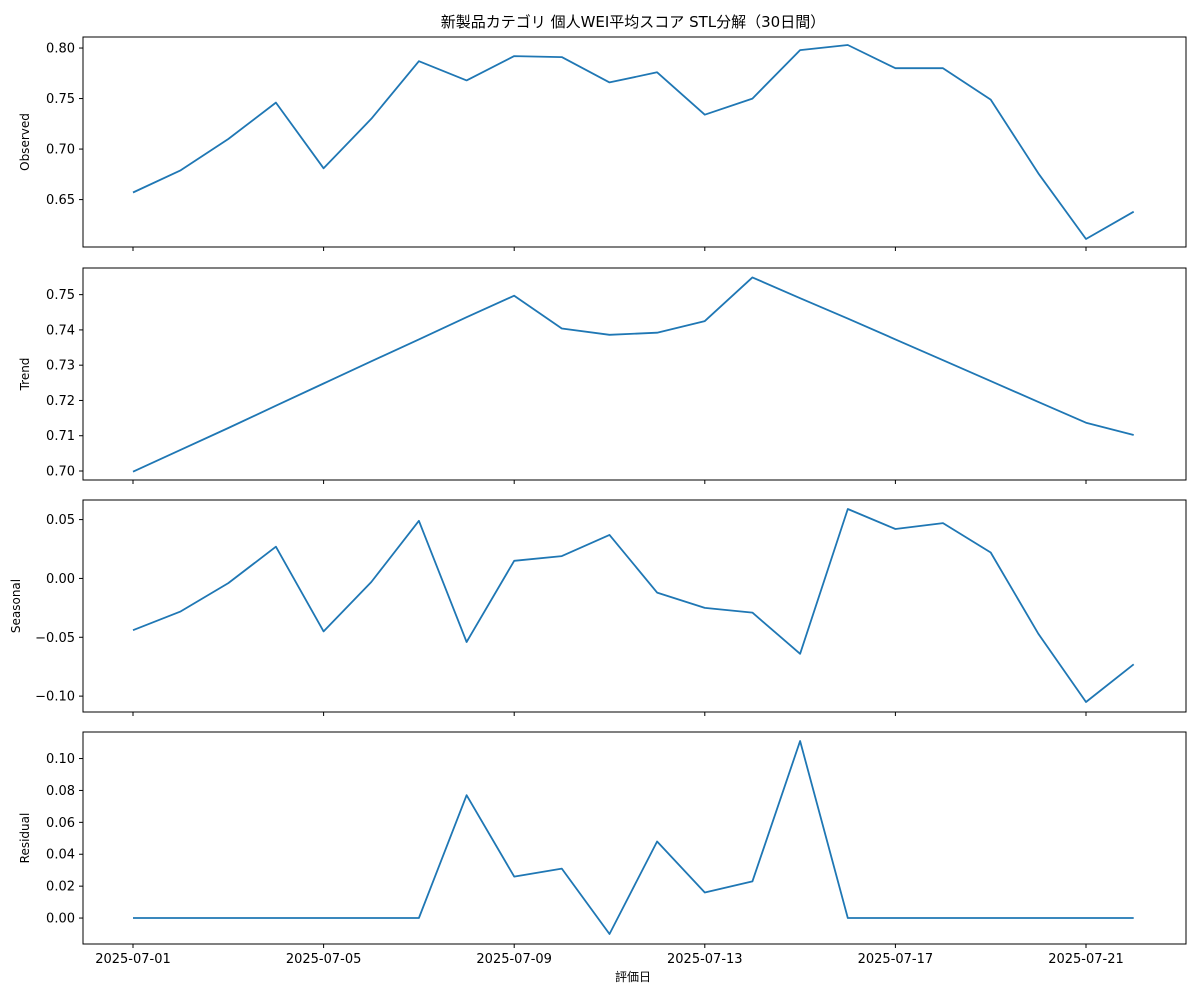 The image size is (1200, 1000). What do you see at coordinates (60, 520) in the screenshot?
I see `y-tick-label: 0.05` at bounding box center [60, 520].